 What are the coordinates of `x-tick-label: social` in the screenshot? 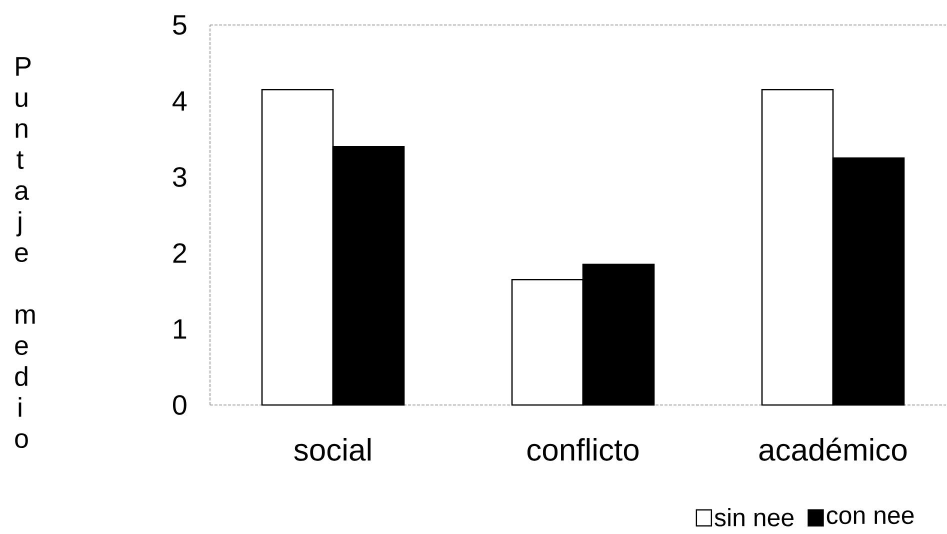 It's located at (332, 449).